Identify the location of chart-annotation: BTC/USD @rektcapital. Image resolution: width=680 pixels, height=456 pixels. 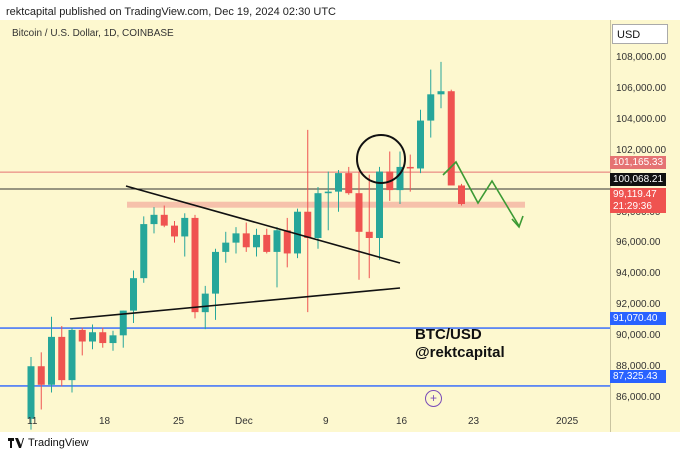
(460, 344).